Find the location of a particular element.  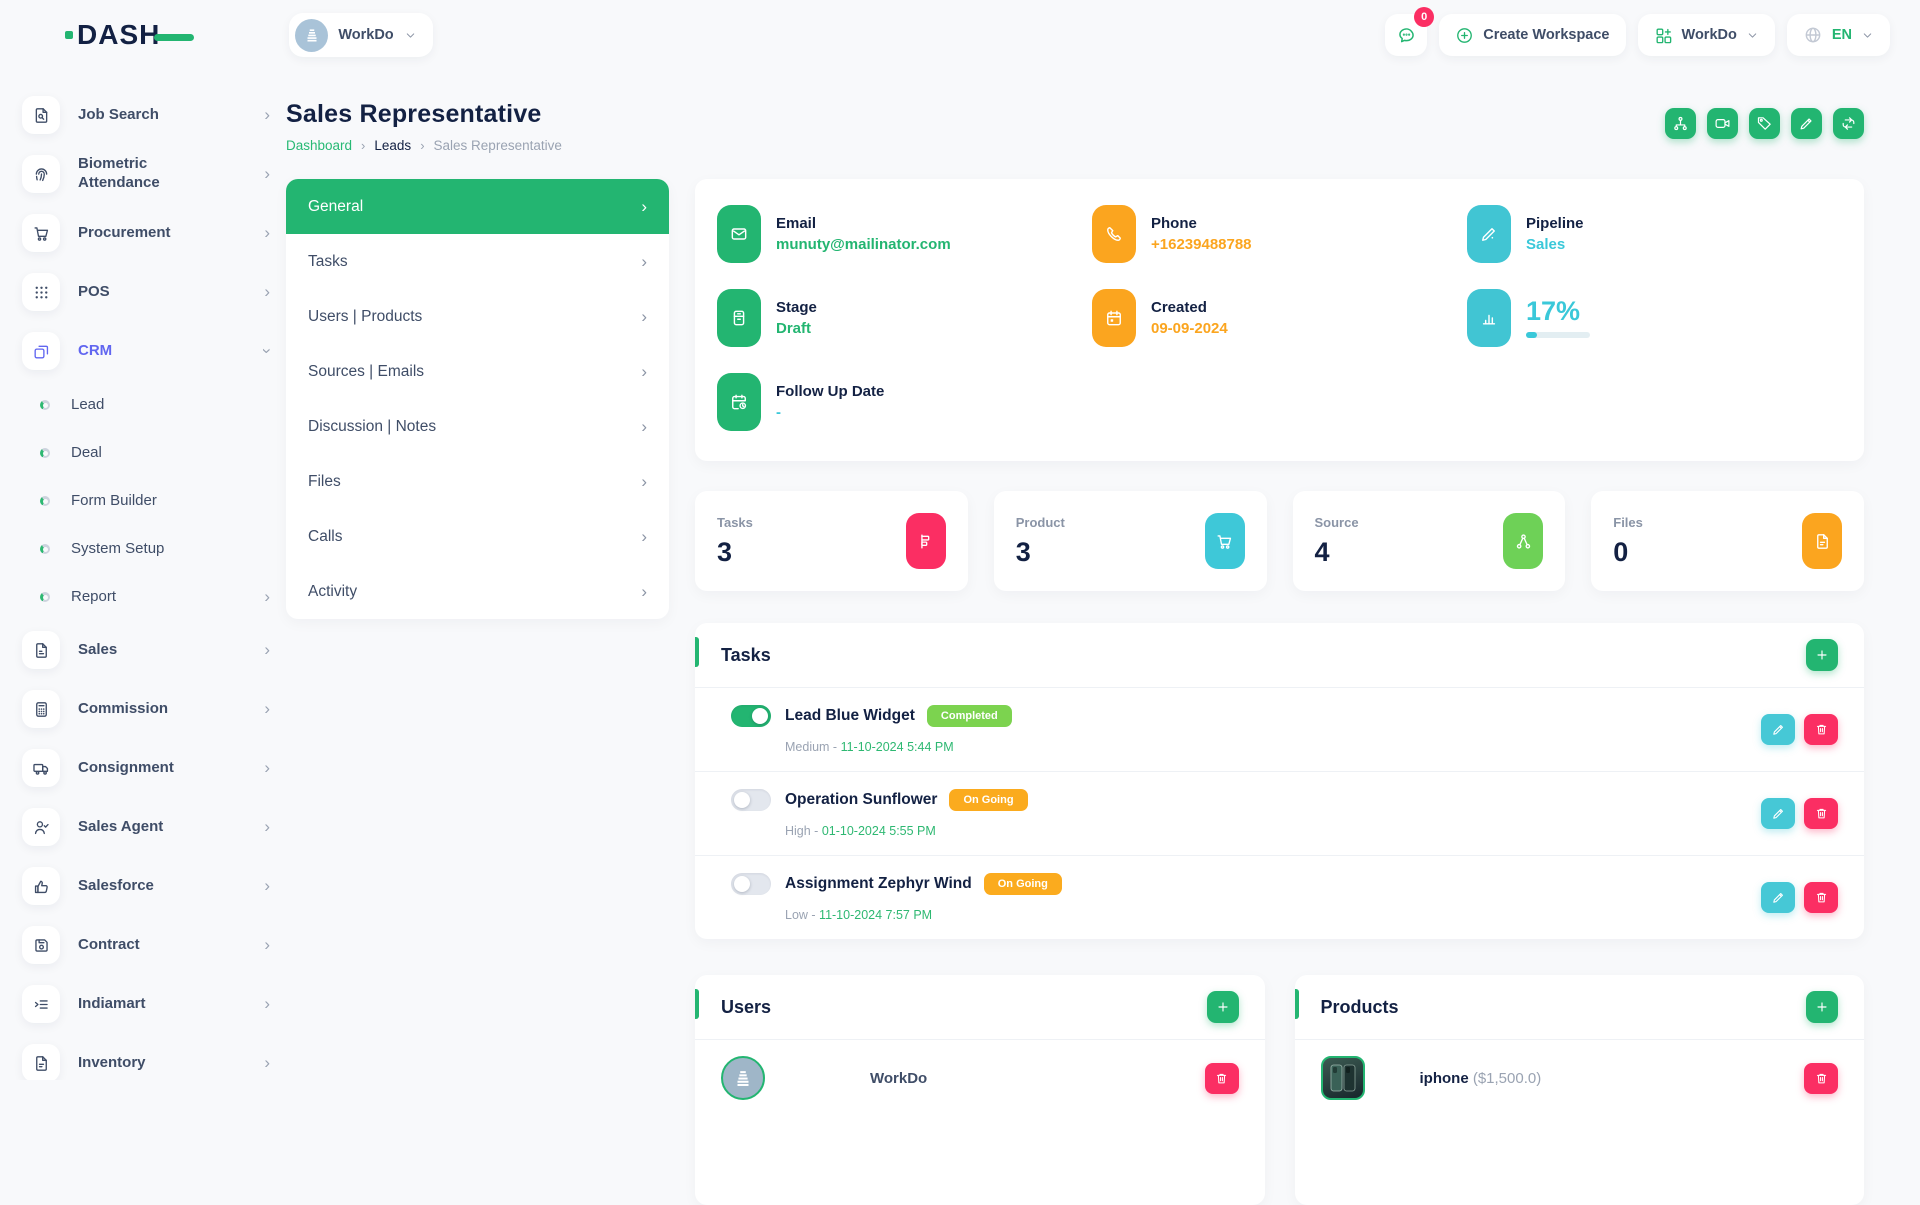

lead-progress-value: 17% is located at coordinates (1553, 311).